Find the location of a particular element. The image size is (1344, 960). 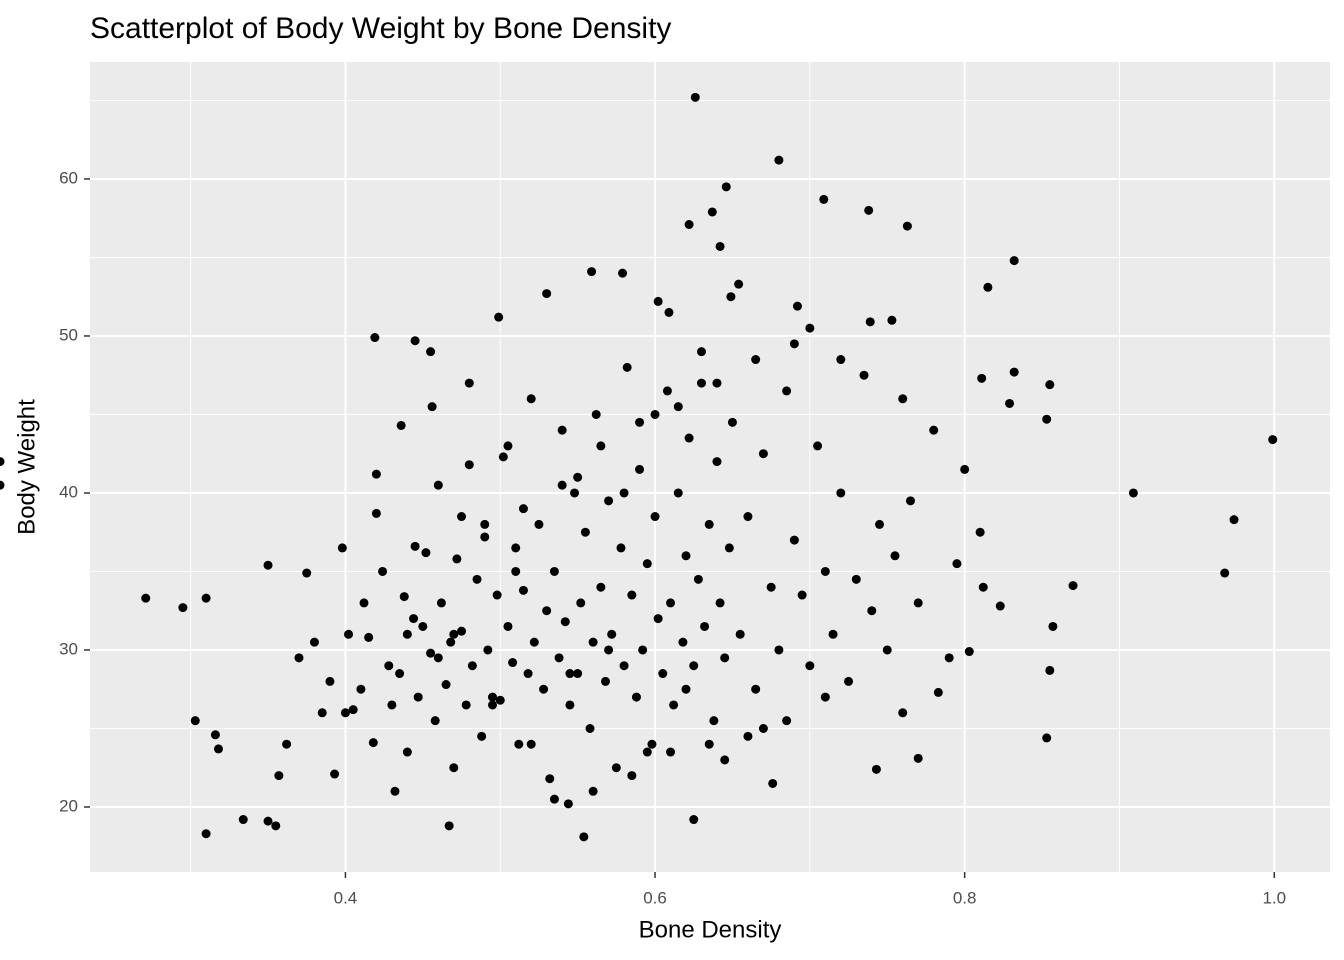

x-axis-title: Bone Density is located at coordinates (710, 929).